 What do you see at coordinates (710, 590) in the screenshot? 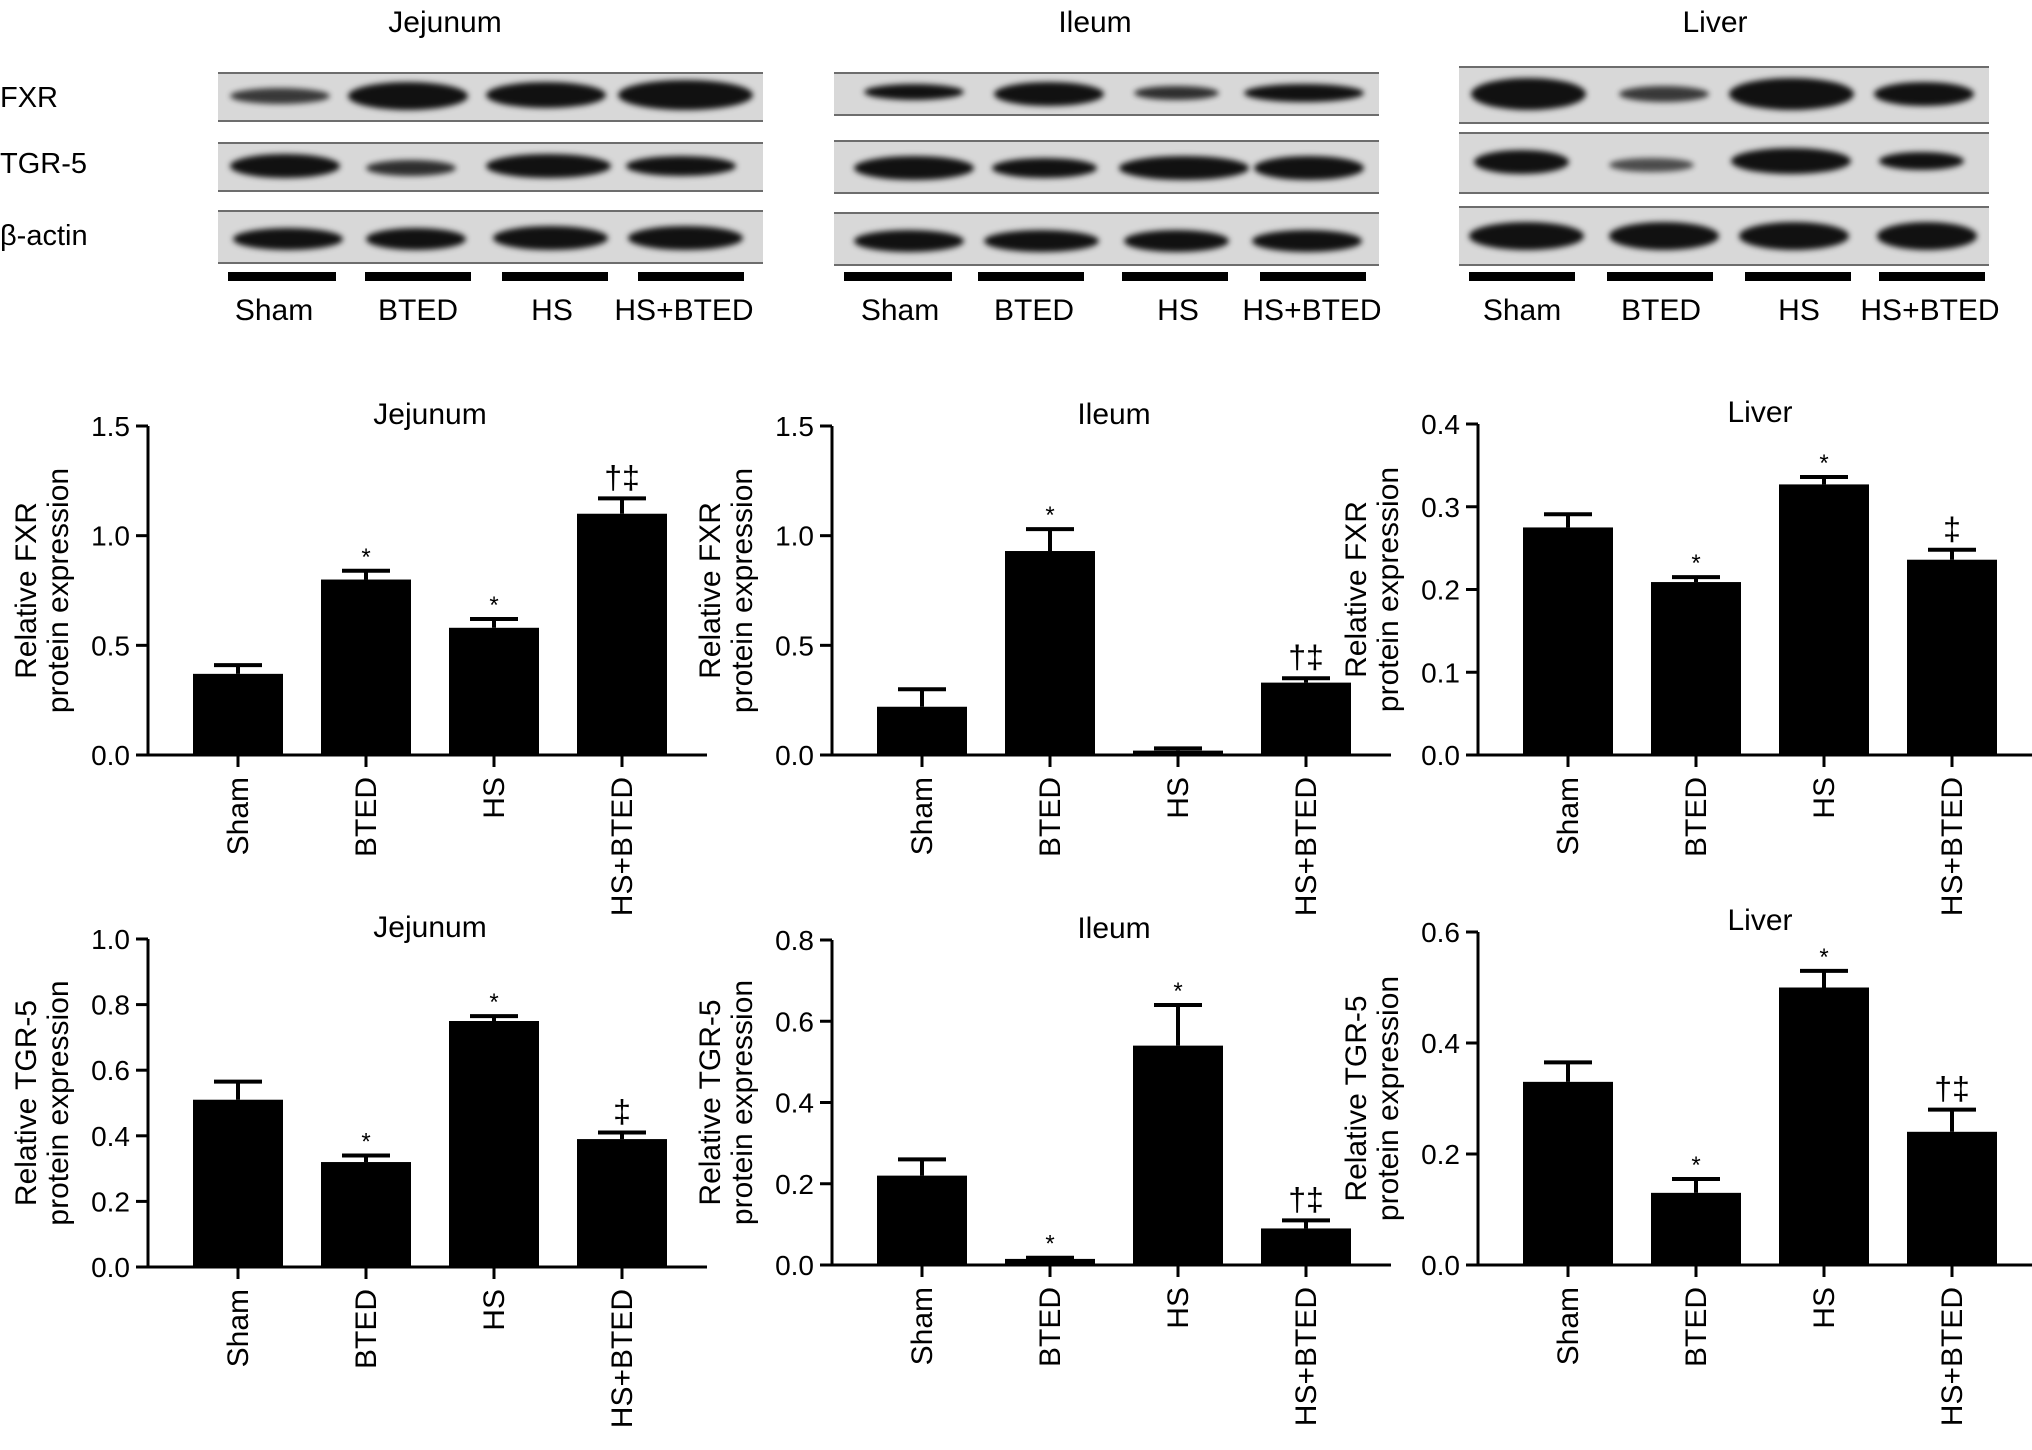
I see `y-axis-label-line: Relative FXR` at bounding box center [710, 590].